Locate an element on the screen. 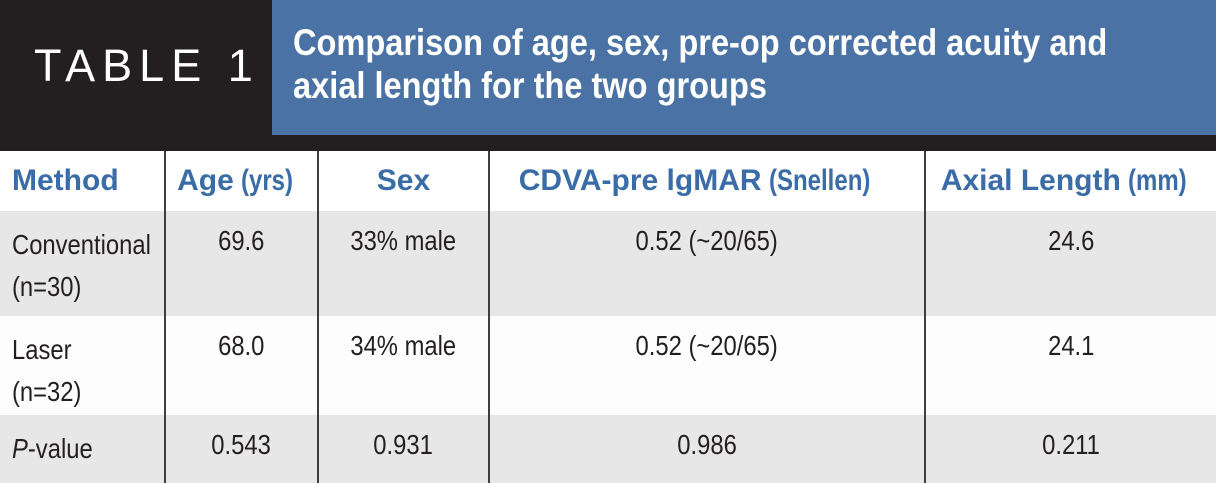 This screenshot has width=1216, height=483. column-header-axial-length: Axial Length (mm) is located at coordinates (1070, 181).